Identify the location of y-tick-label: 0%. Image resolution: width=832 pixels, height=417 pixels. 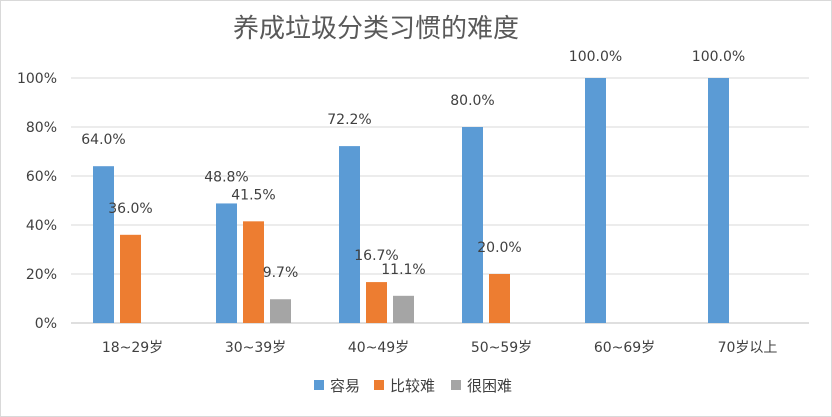
(46, 324).